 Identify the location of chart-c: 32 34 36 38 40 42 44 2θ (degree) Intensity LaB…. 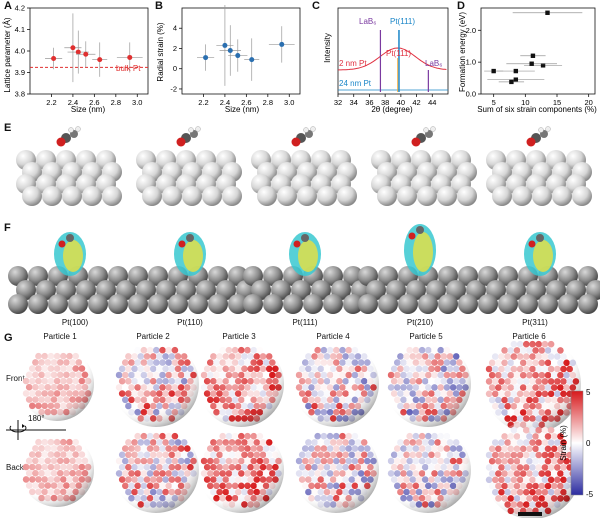
(386, 60).